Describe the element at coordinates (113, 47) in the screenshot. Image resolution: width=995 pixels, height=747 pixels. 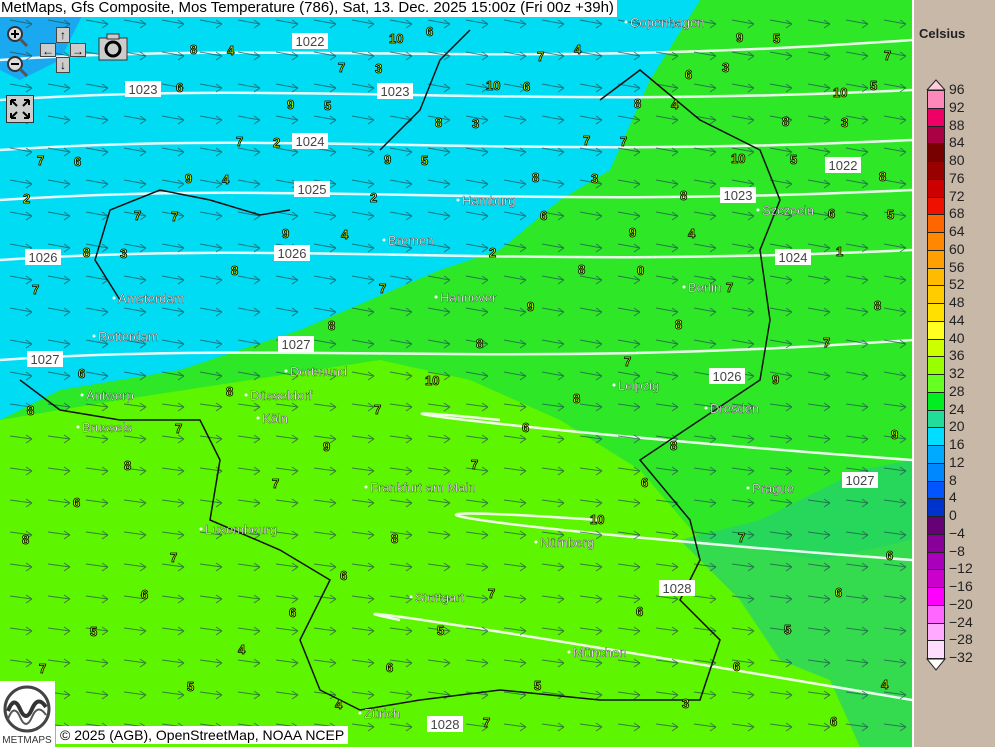
I see `camera-icon` at that location.